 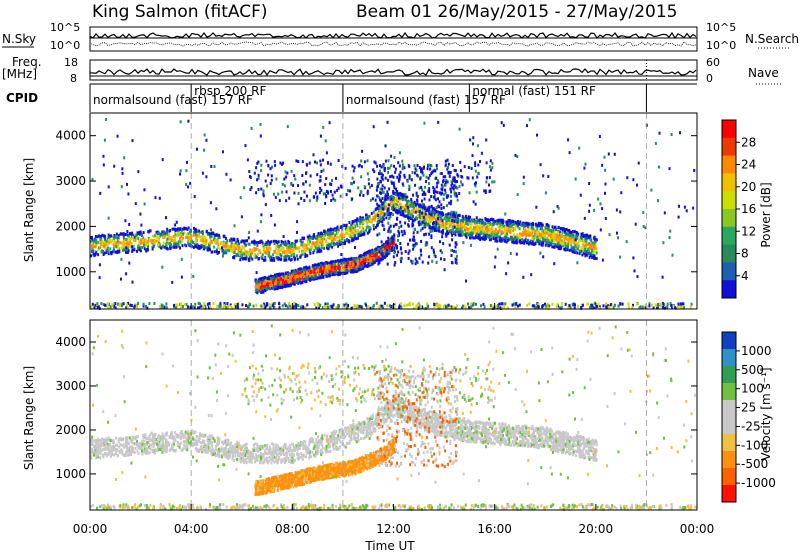 What do you see at coordinates (763, 73) in the screenshot?
I see `nave-label: Nave` at bounding box center [763, 73].